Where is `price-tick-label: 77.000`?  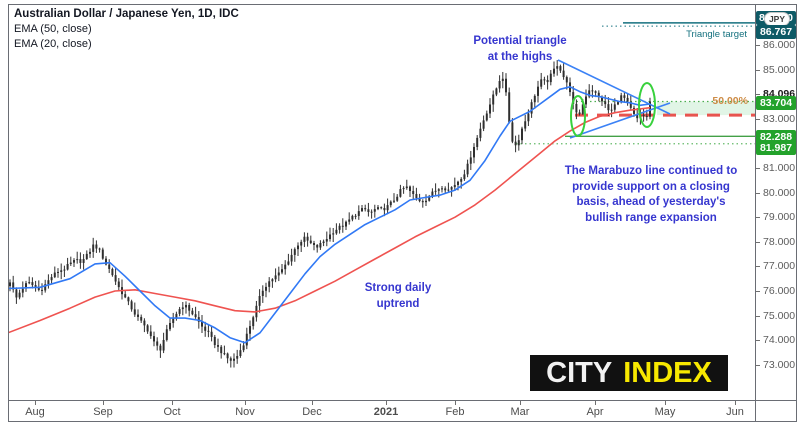 price-tick-label: 77.000 is located at coordinates (779, 266).